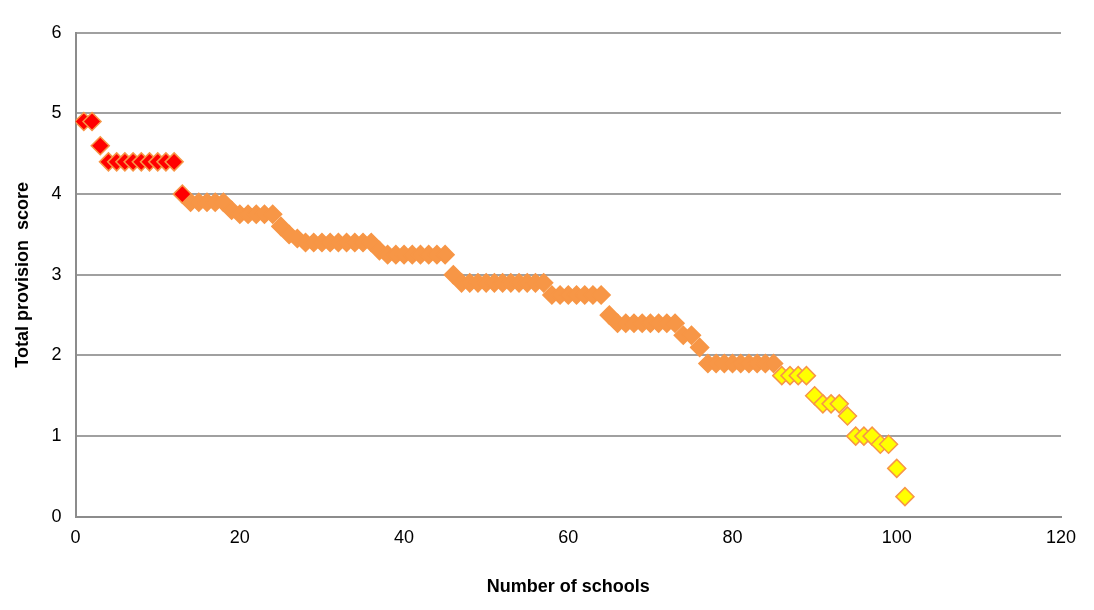 The image size is (1094, 610). What do you see at coordinates (568, 536) in the screenshot?
I see `x-tick-label: 60` at bounding box center [568, 536].